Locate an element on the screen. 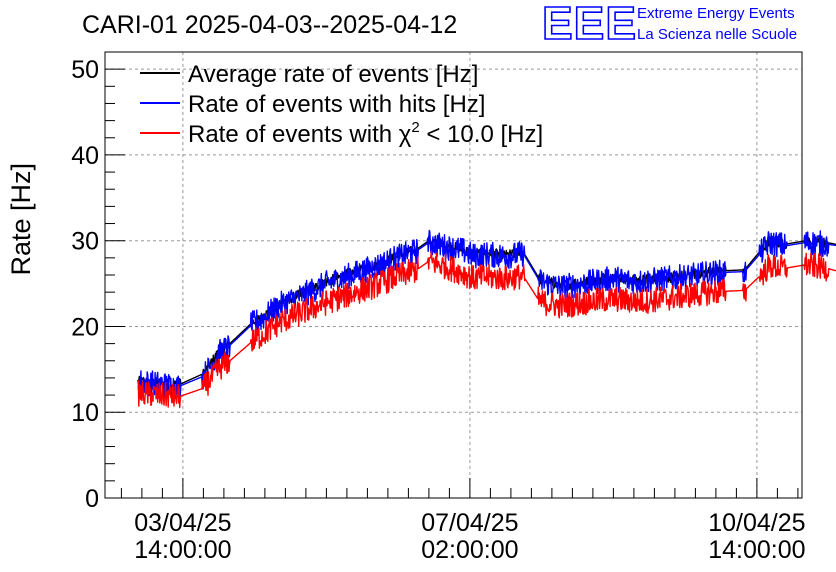 The image size is (836, 572). legend-label-2: Rate of events with χ2 < 10.0 [Hz] is located at coordinates (365, 133).